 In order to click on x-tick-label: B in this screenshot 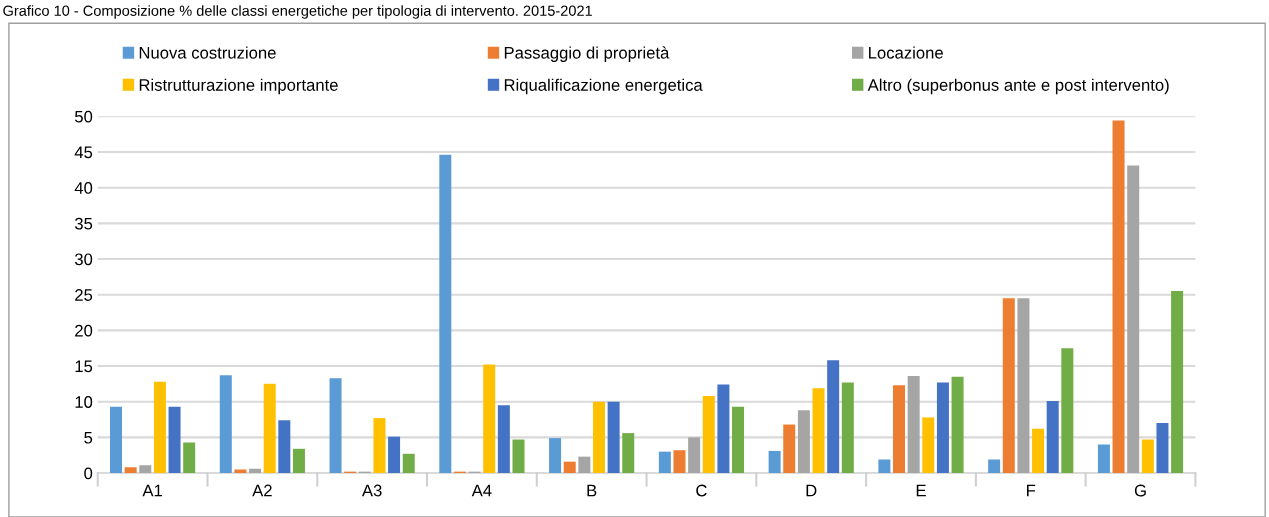, I will do `click(592, 490)`.